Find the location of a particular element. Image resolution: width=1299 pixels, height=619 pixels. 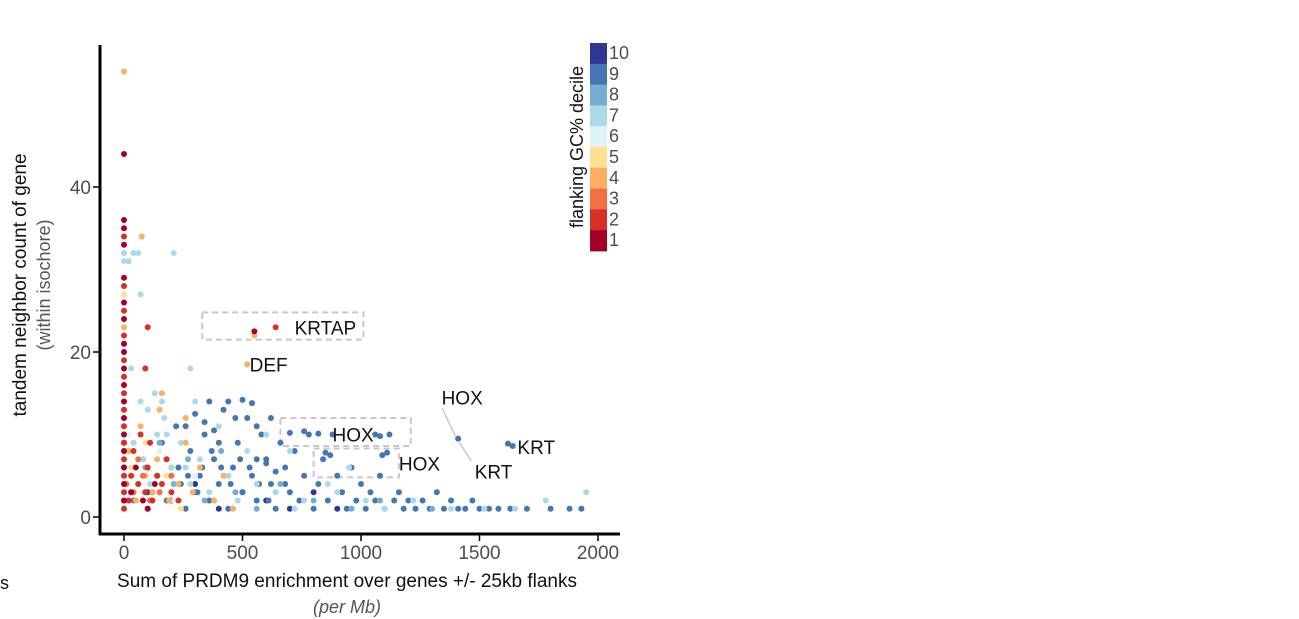

annotation-box is located at coordinates (345, 432).